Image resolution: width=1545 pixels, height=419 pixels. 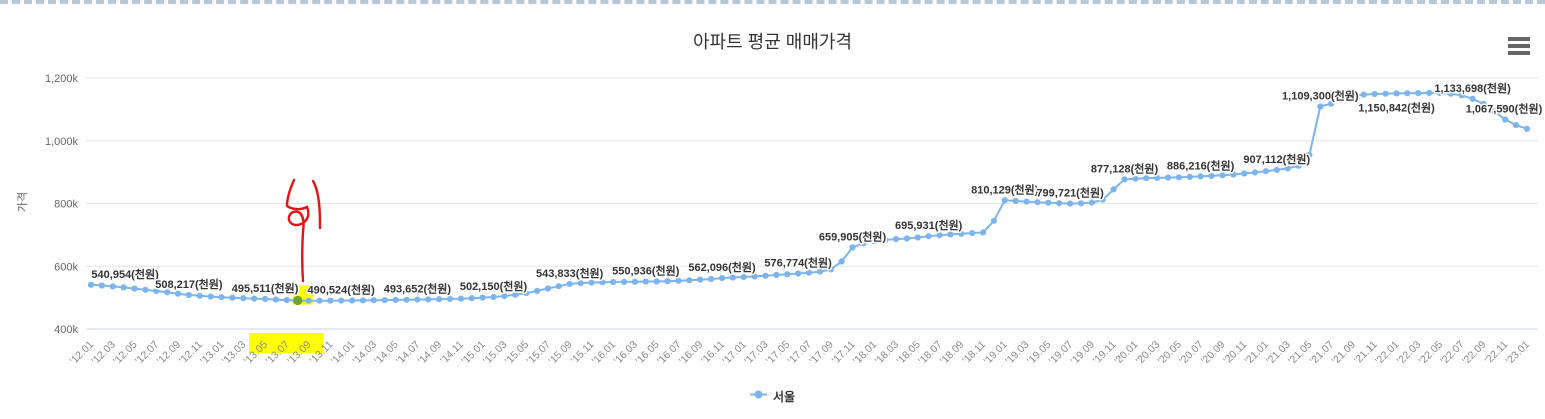 What do you see at coordinates (772, 396) in the screenshot?
I see `legend-item-seoul: 서울` at bounding box center [772, 396].